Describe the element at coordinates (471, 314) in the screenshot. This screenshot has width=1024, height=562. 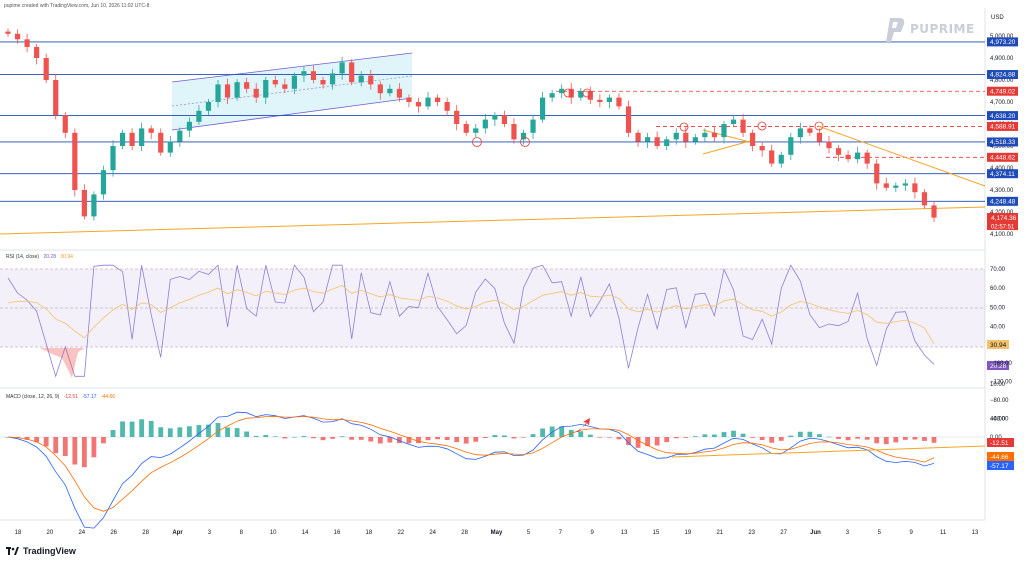
I see `rsi-ma-line` at that location.